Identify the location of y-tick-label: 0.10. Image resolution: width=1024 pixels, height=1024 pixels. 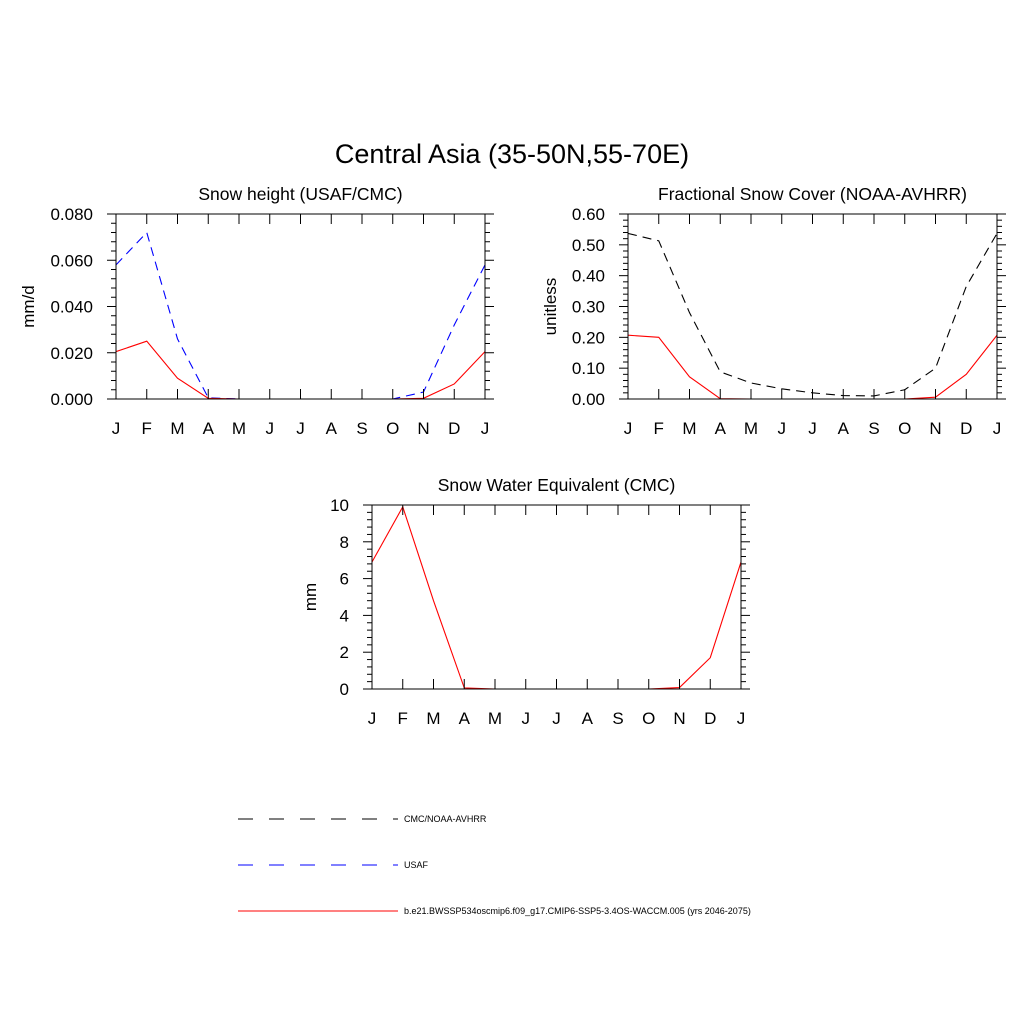
(588, 368).